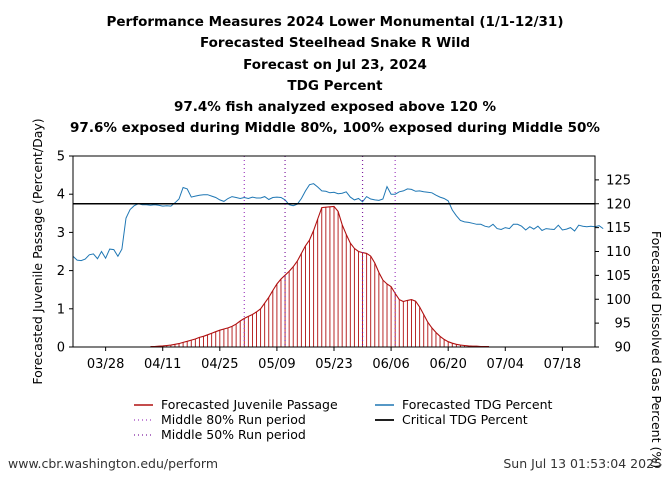 The width and height of the screenshot is (670, 480). Describe the element at coordinates (390, 364) in the screenshot. I see `x-tick-label: 06/06` at that location.